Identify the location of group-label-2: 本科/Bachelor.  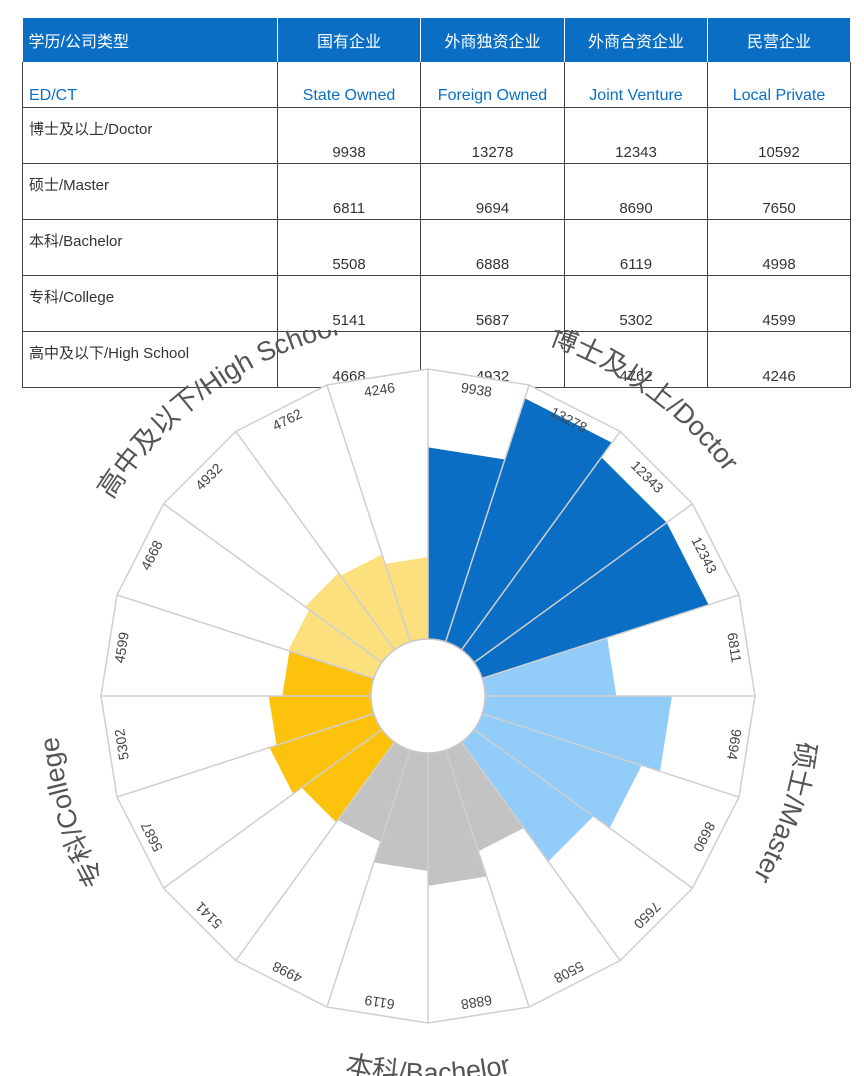
(427, 1062).